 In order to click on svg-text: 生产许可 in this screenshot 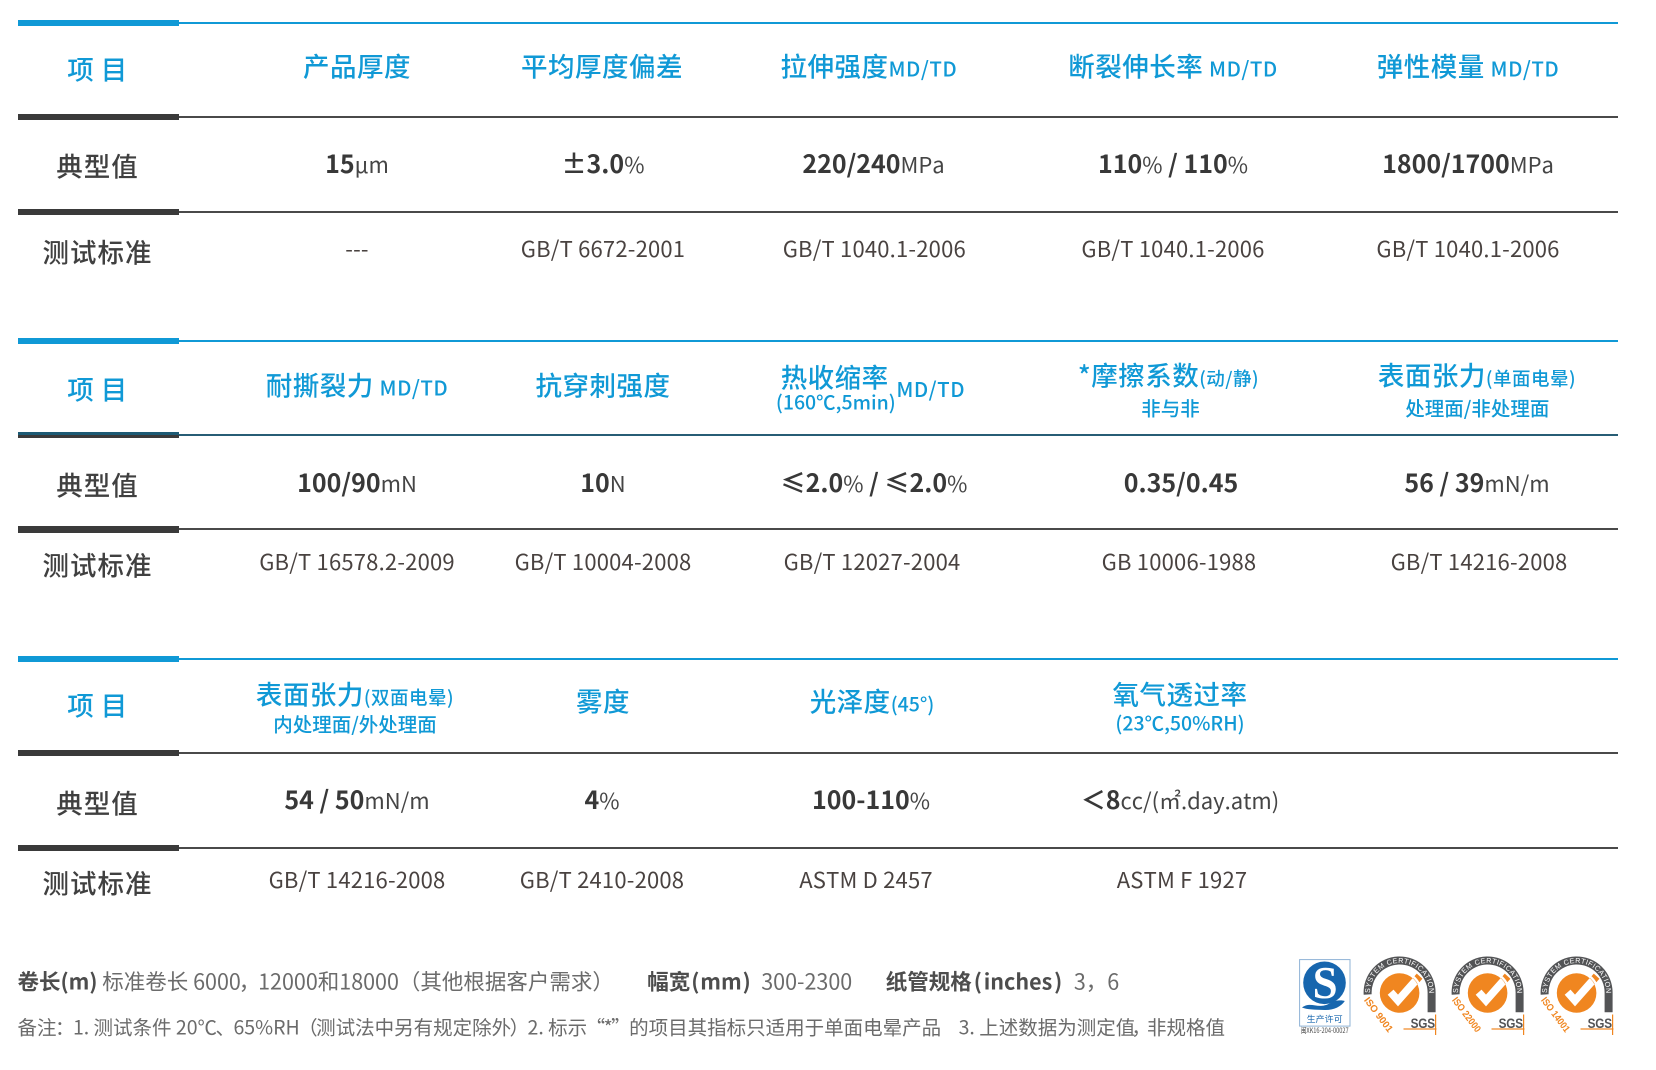, I will do `click(1325, 1018)`.